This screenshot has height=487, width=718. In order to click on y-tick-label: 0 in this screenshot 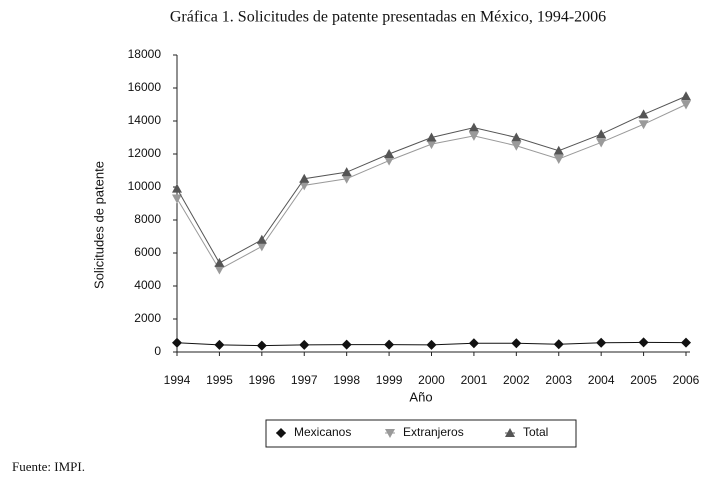, I will do `click(157, 351)`.